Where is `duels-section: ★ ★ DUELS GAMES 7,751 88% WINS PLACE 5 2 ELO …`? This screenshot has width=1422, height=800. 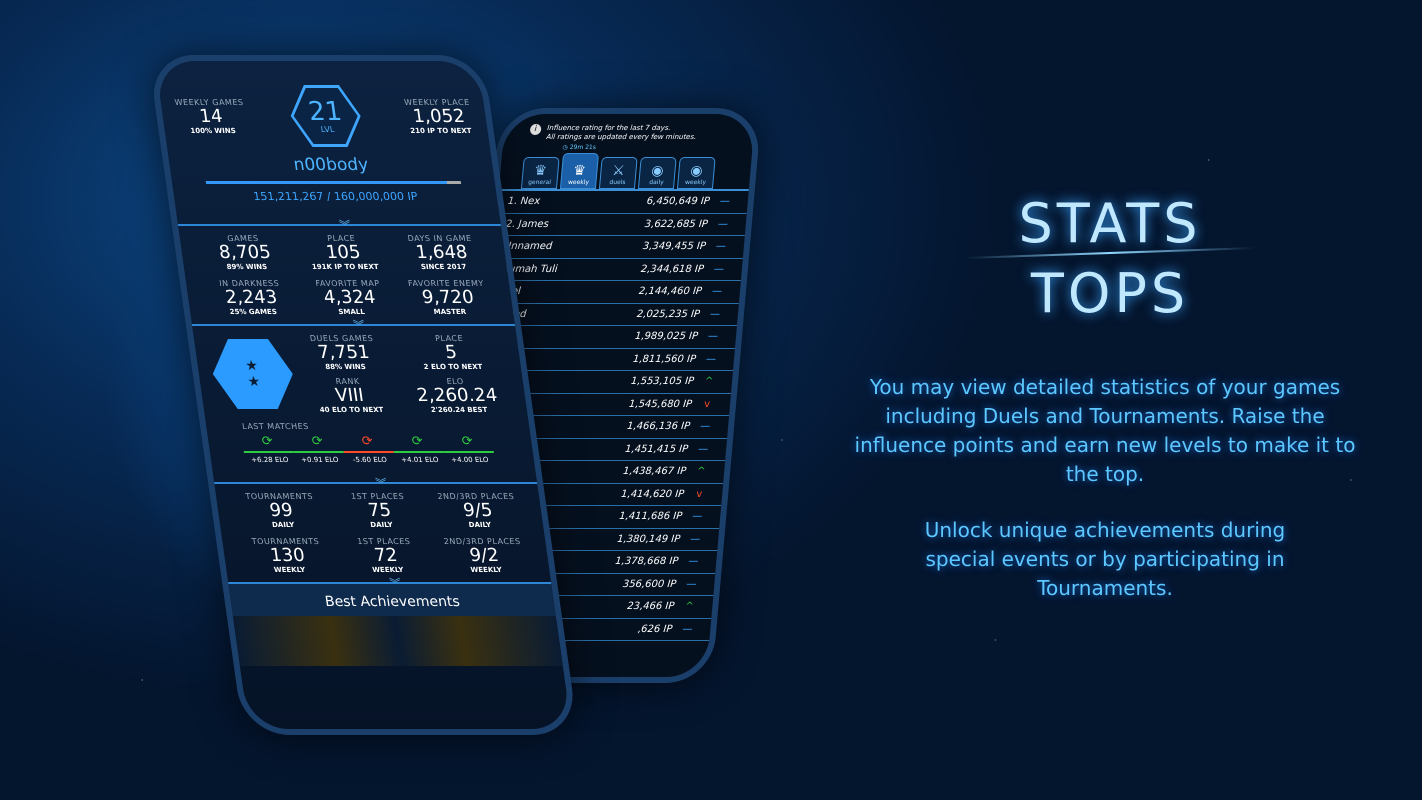
duels-section: ★ ★ DUELS GAMES 7,751 88% WINS PLACE 5 2 ELO … is located at coordinates (365, 408).